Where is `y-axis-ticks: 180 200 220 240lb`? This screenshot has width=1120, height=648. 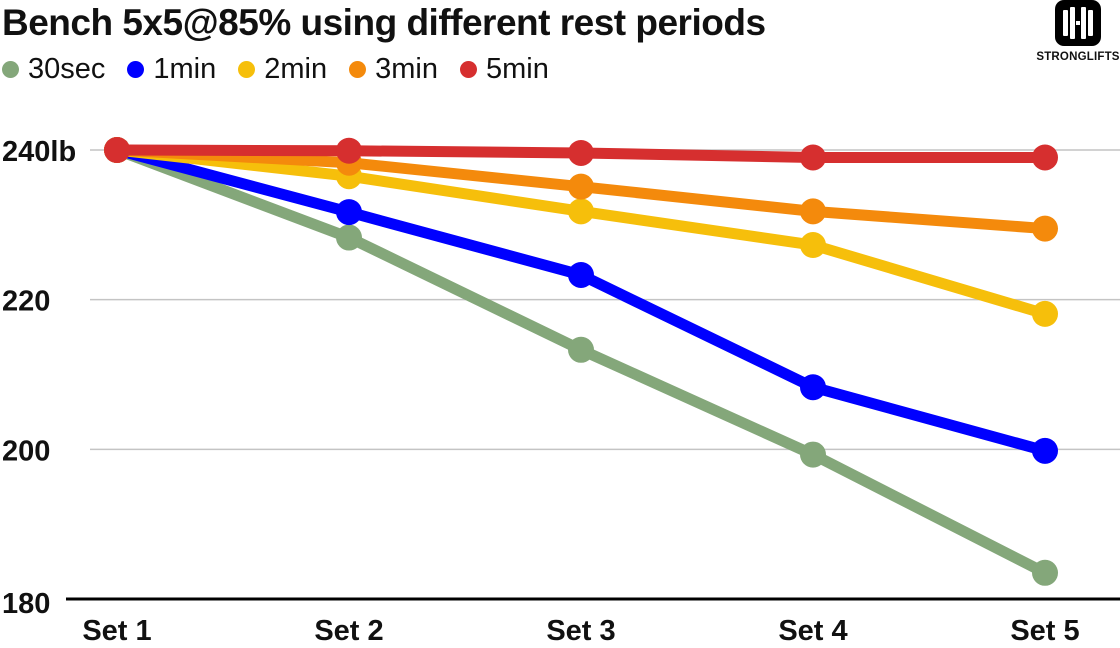
y-axis-ticks: 180 200 220 240lb is located at coordinates (39, 378).